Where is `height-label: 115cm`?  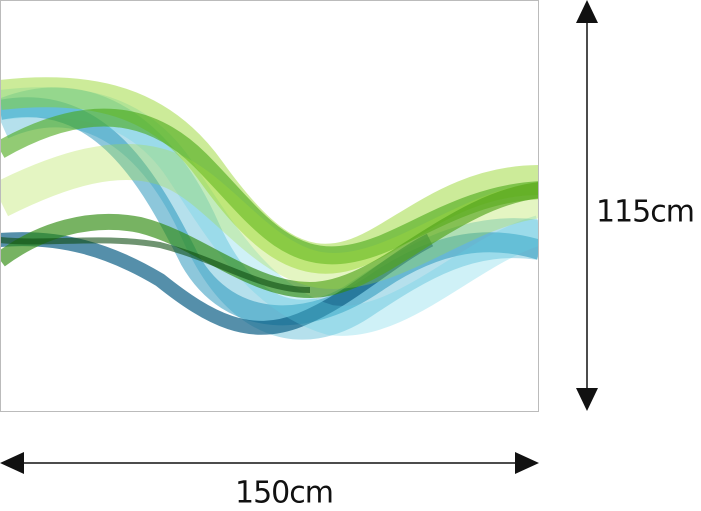 height-label: 115cm is located at coordinates (645, 212).